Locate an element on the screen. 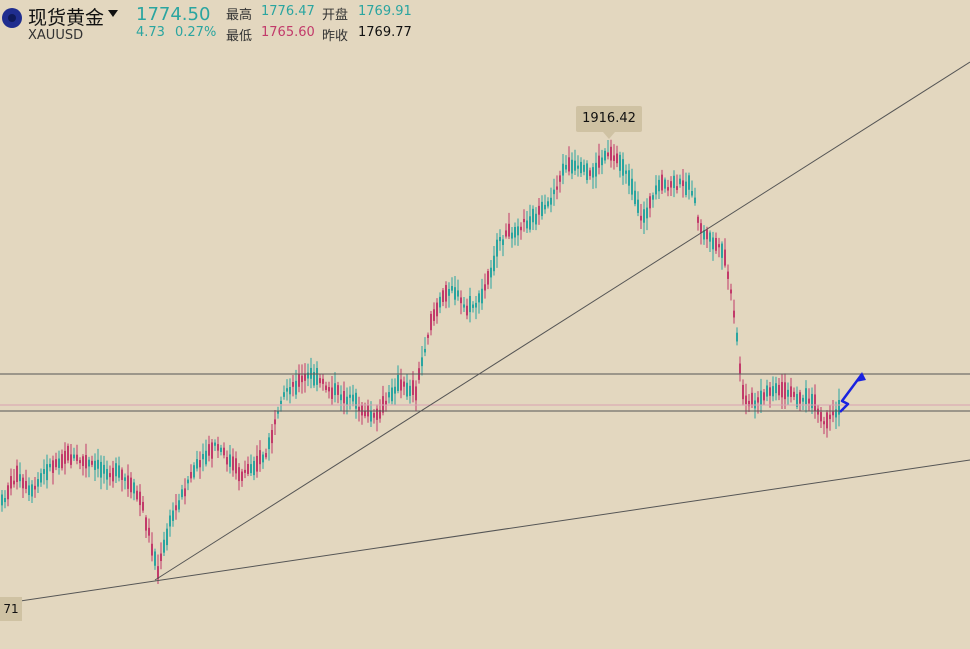 The height and width of the screenshot is (649, 970). projection-arrowhead-icon is located at coordinates (861, 377).